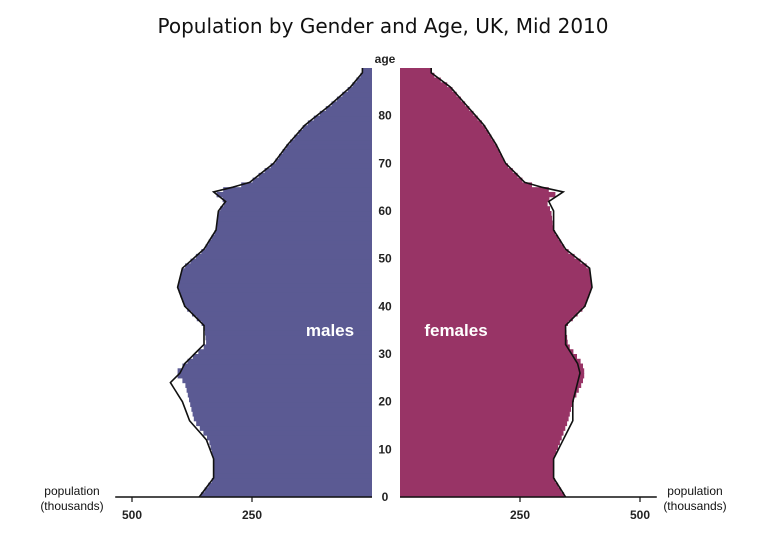 The height and width of the screenshot is (542, 763). Describe the element at coordinates (385, 116) in the screenshot. I see `age-tick-80: 80` at that location.